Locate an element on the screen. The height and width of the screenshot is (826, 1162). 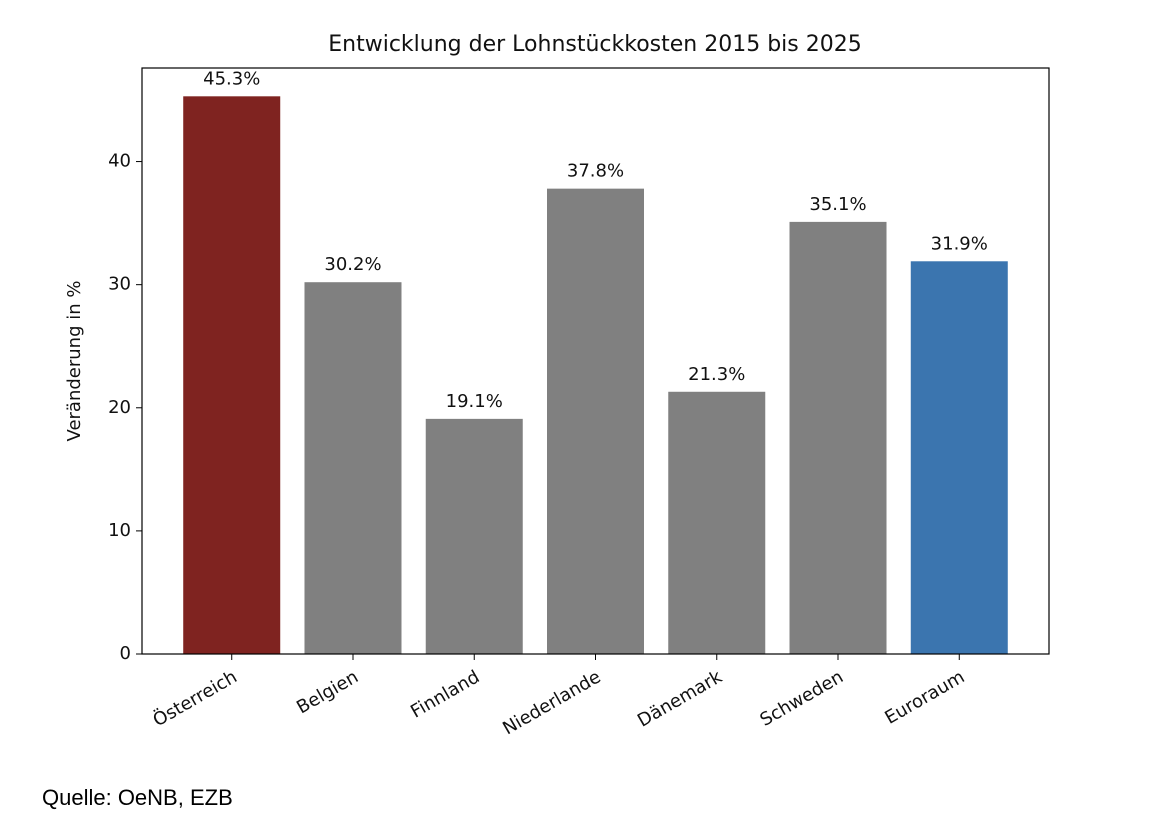
y-tick-label: 10 is located at coordinates (119, 530).